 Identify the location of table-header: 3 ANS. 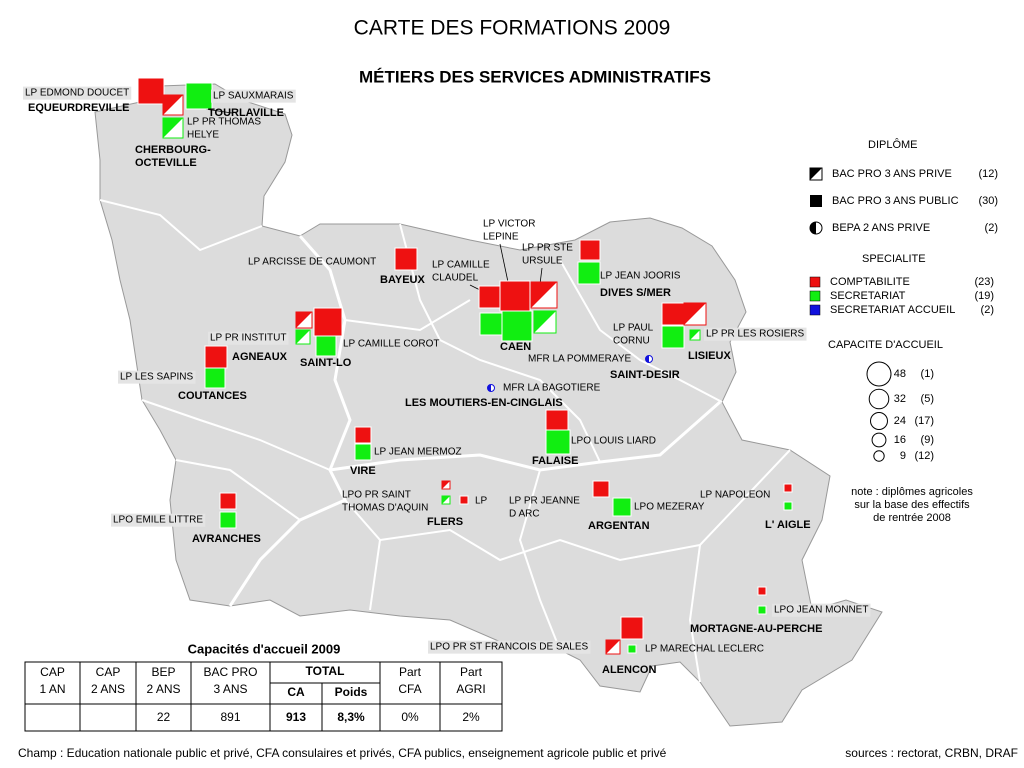
(230, 689).